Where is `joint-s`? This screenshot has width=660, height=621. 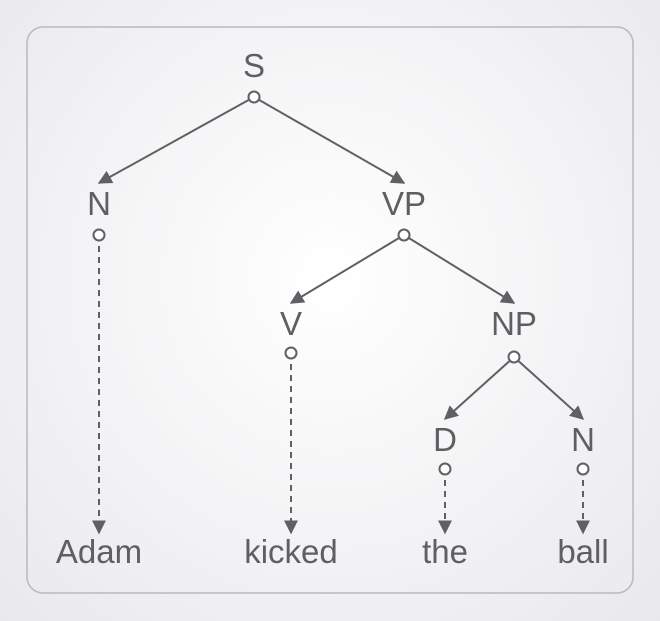
joint-s is located at coordinates (254, 97).